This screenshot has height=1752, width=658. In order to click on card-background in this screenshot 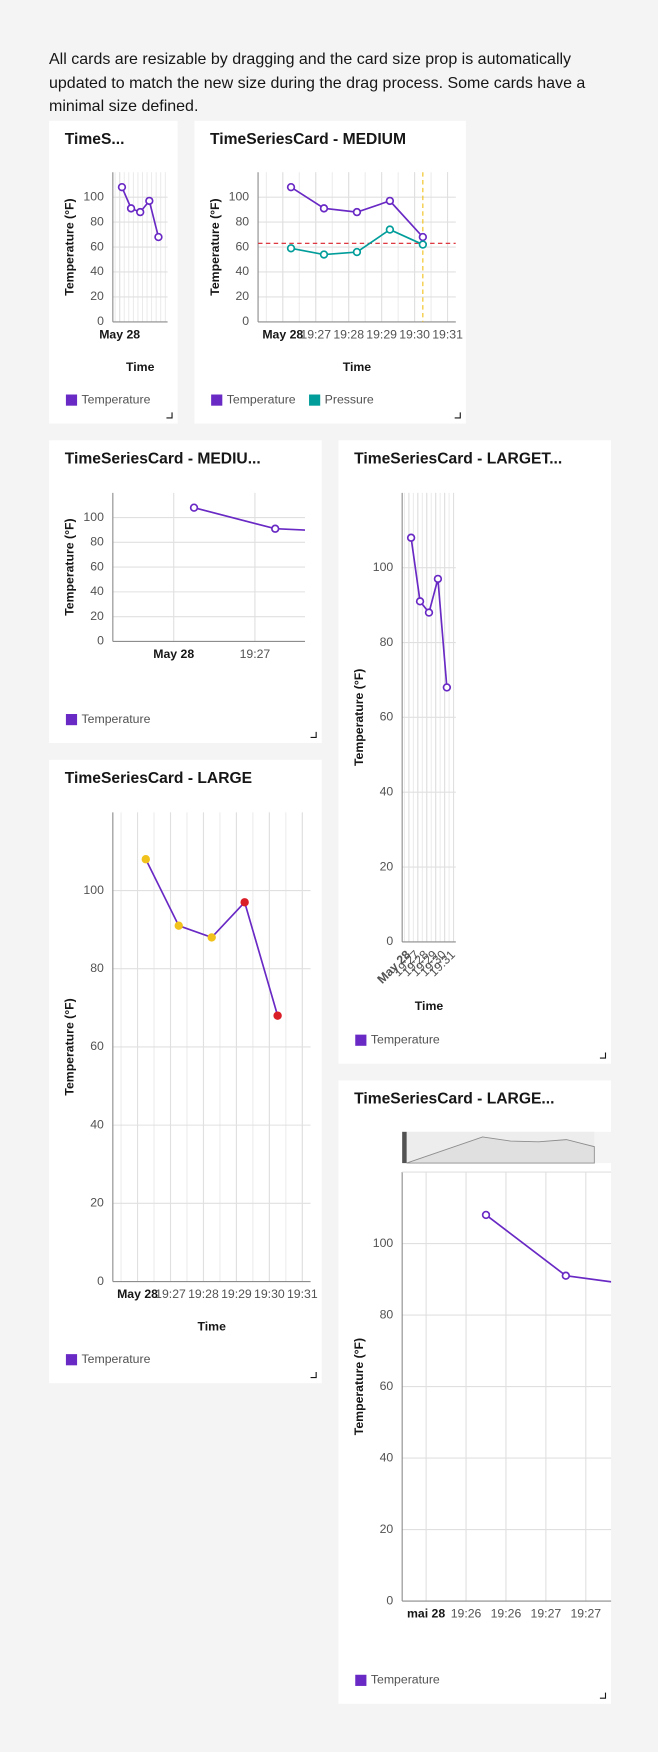, I will do `click(475, 752)`.